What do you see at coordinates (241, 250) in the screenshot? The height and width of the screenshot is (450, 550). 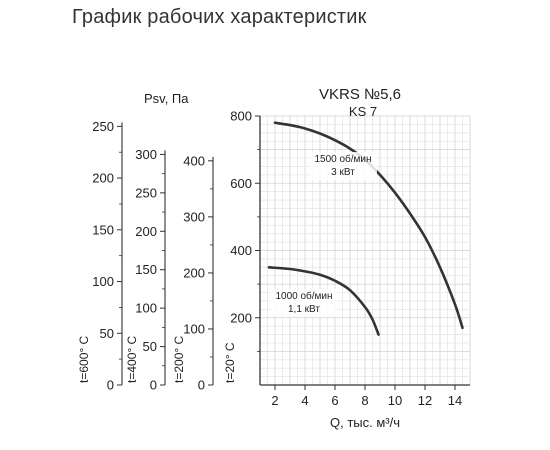 I see `y-tick-label: 400` at bounding box center [241, 250].